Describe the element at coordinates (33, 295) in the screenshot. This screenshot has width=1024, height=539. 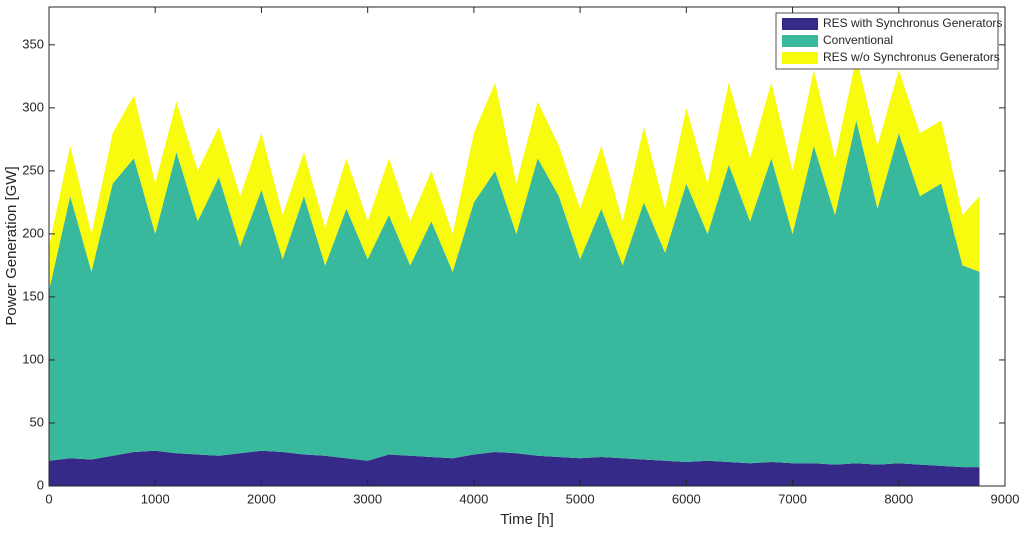
I see `y-tick-label: 150` at that location.